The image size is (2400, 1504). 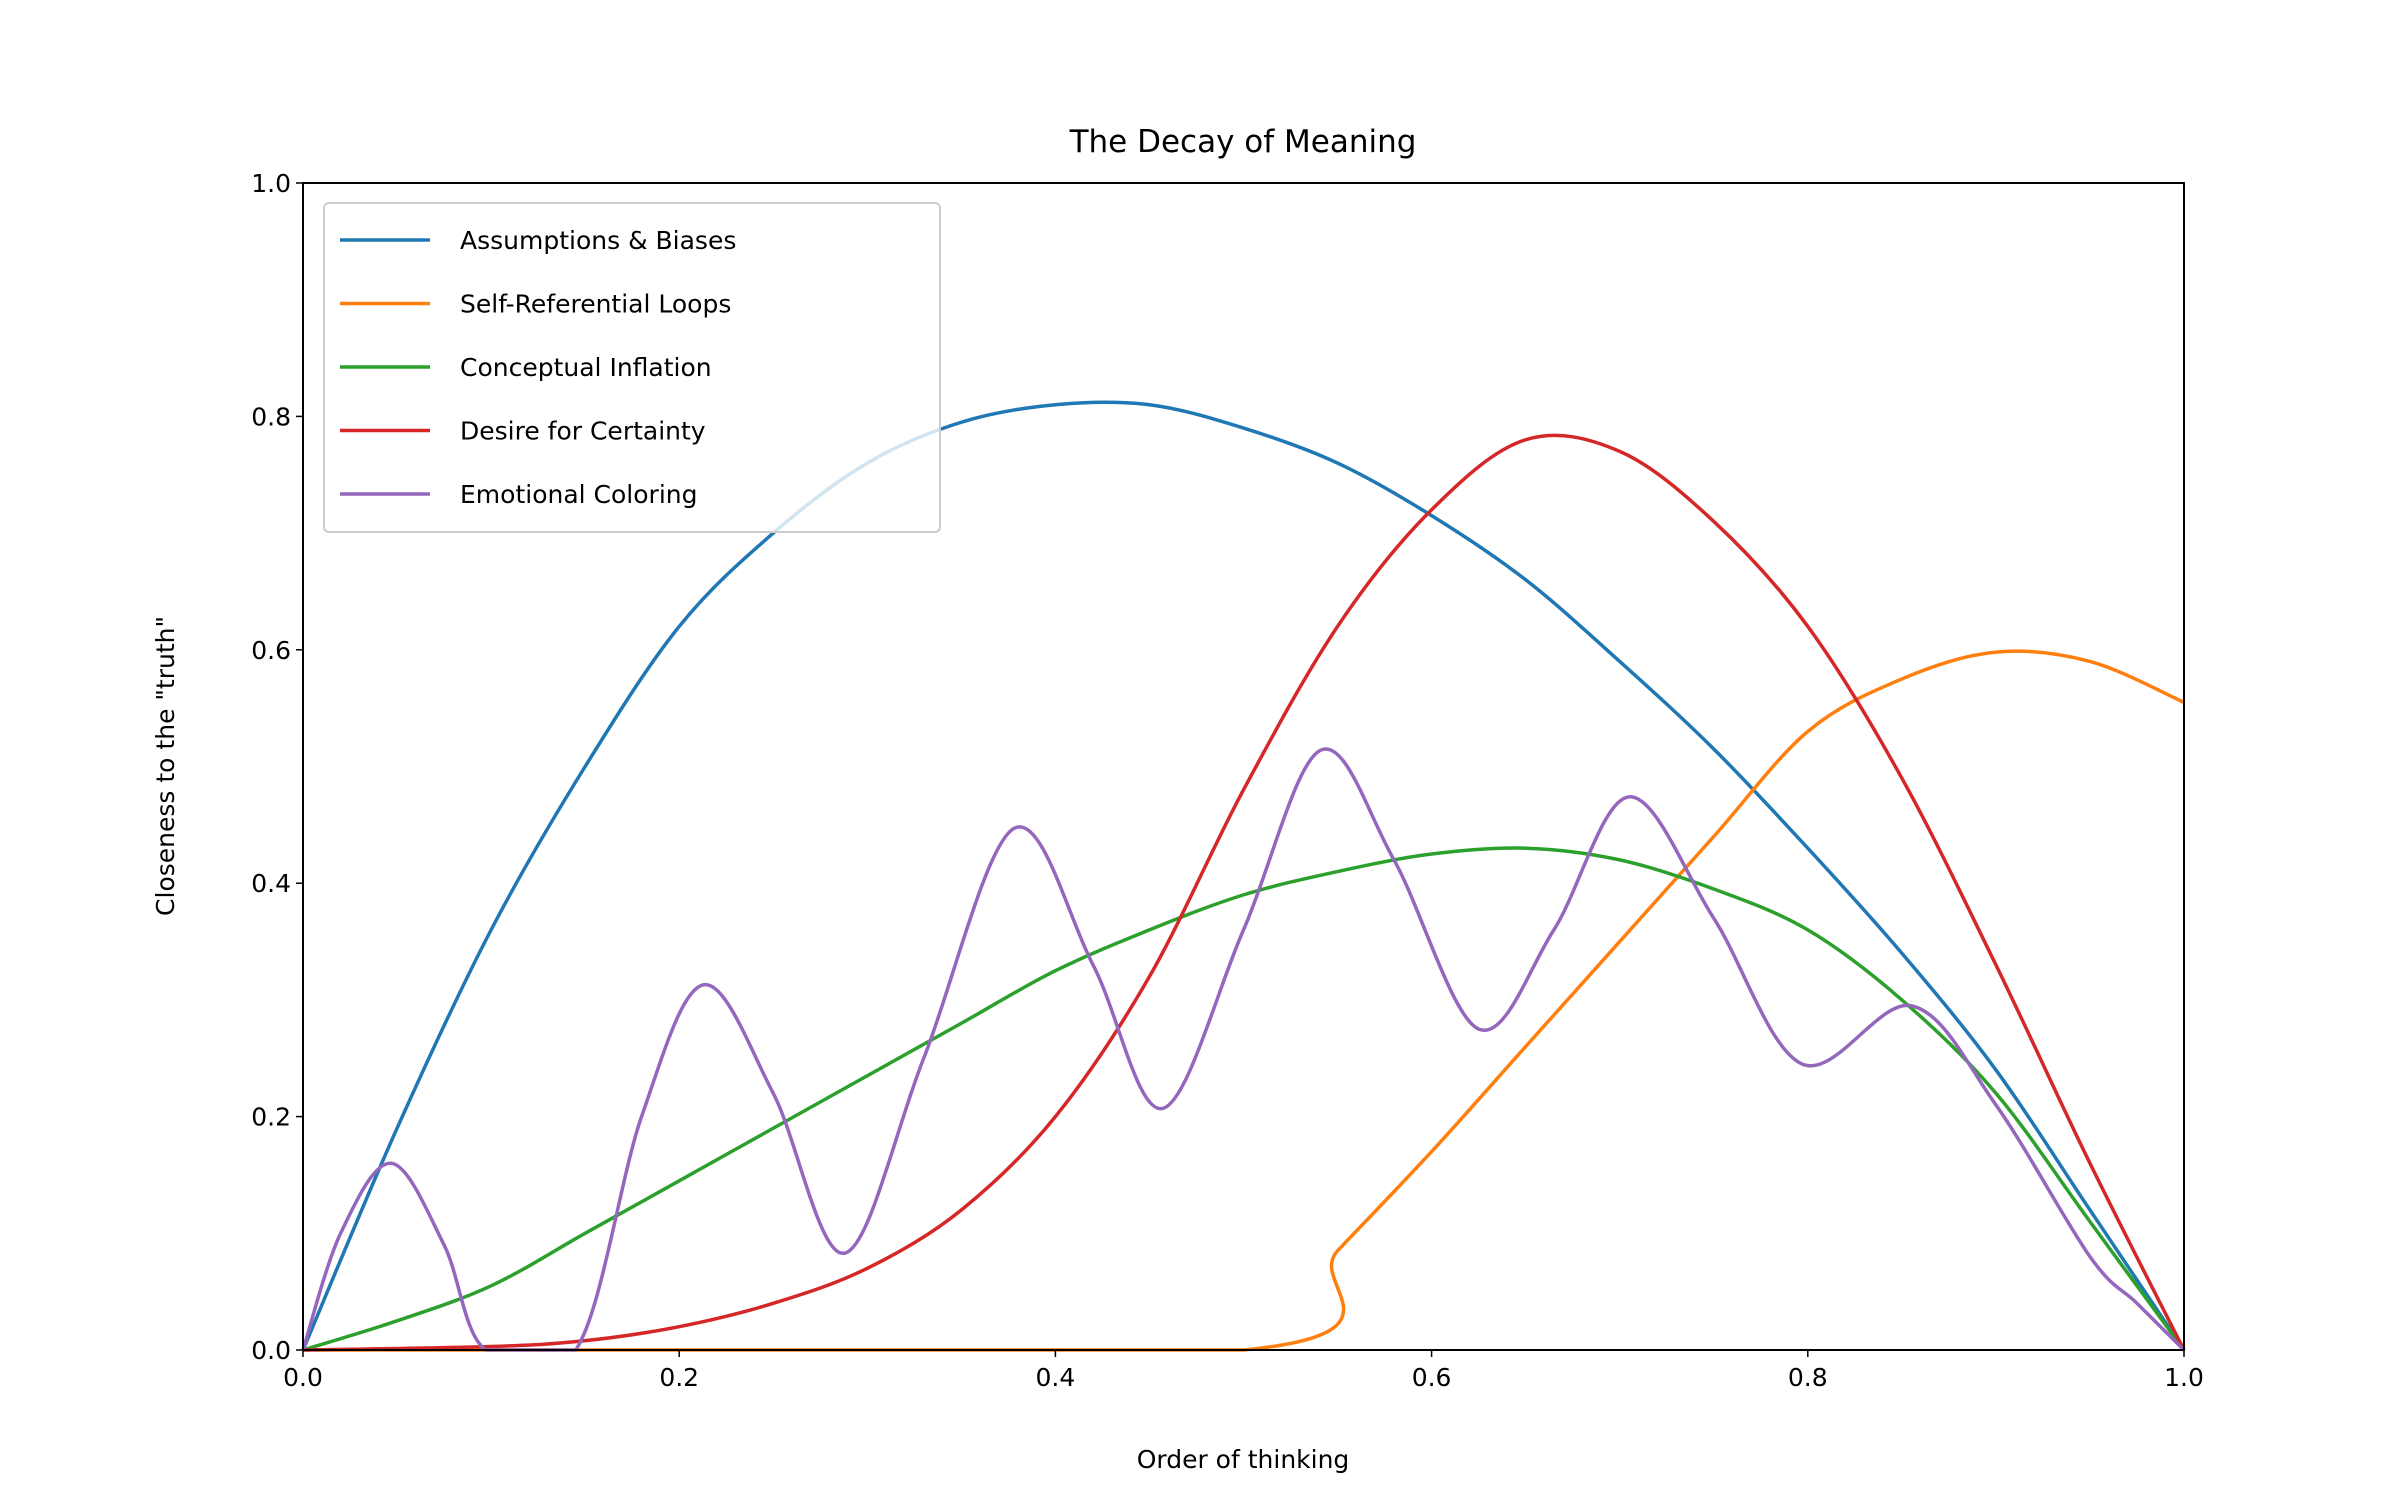 I want to click on legend-label: Desire for Certainty, so click(x=583, y=431).